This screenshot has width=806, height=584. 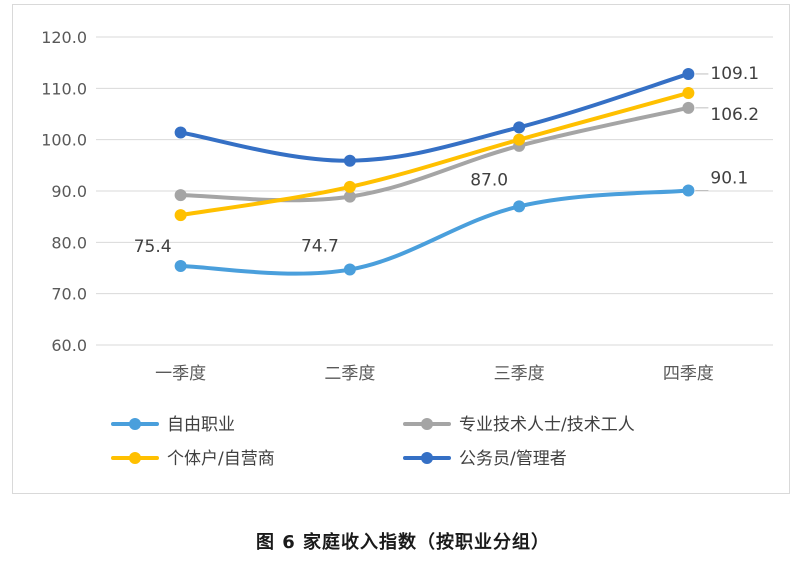 What do you see at coordinates (64, 140) in the screenshot?
I see `y-tick-label: 100.0` at bounding box center [64, 140].